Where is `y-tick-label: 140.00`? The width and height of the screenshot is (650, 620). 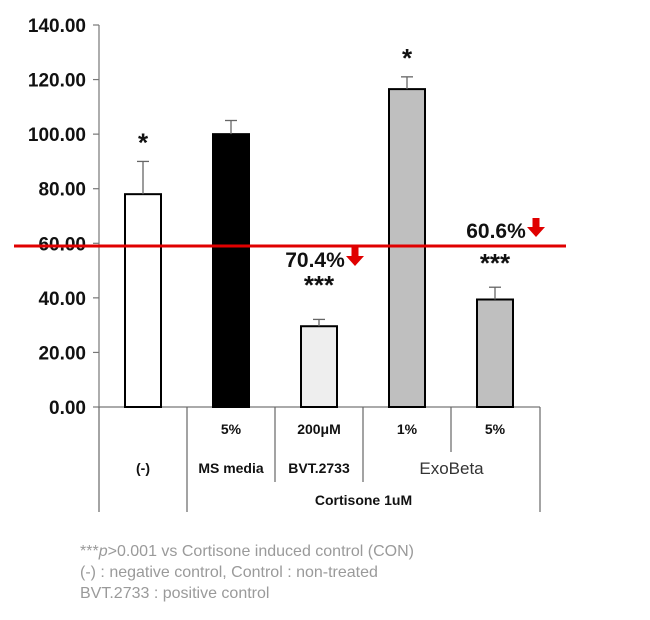
y-tick-label: 140.00 is located at coordinates (57, 26).